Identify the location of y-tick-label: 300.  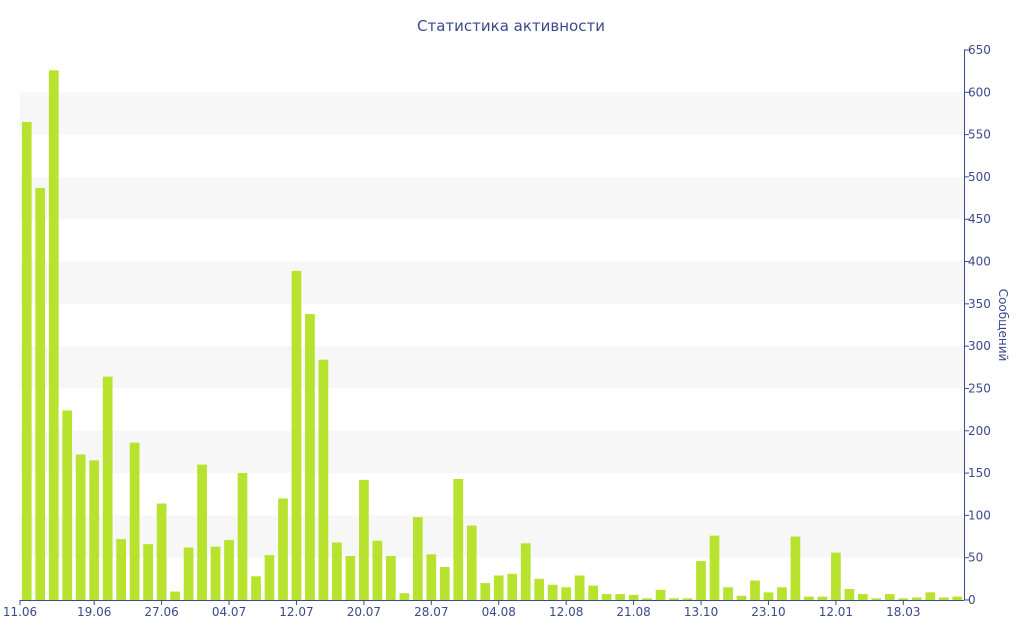
(979, 346).